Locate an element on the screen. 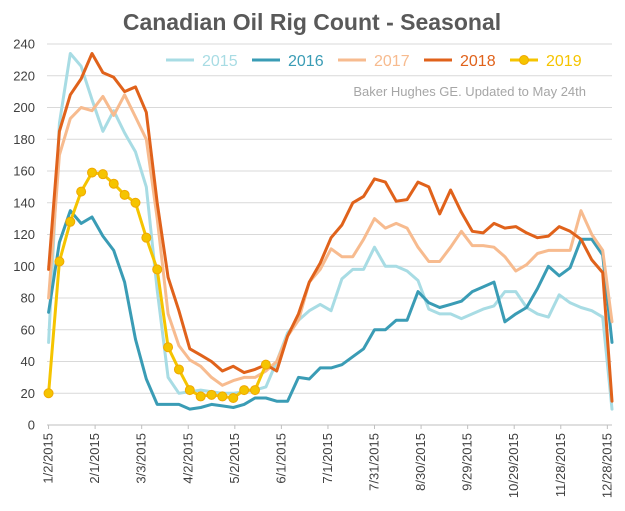 This screenshot has height=511, width=625. x-tick-label: 7/1/2015 is located at coordinates (327, 458).